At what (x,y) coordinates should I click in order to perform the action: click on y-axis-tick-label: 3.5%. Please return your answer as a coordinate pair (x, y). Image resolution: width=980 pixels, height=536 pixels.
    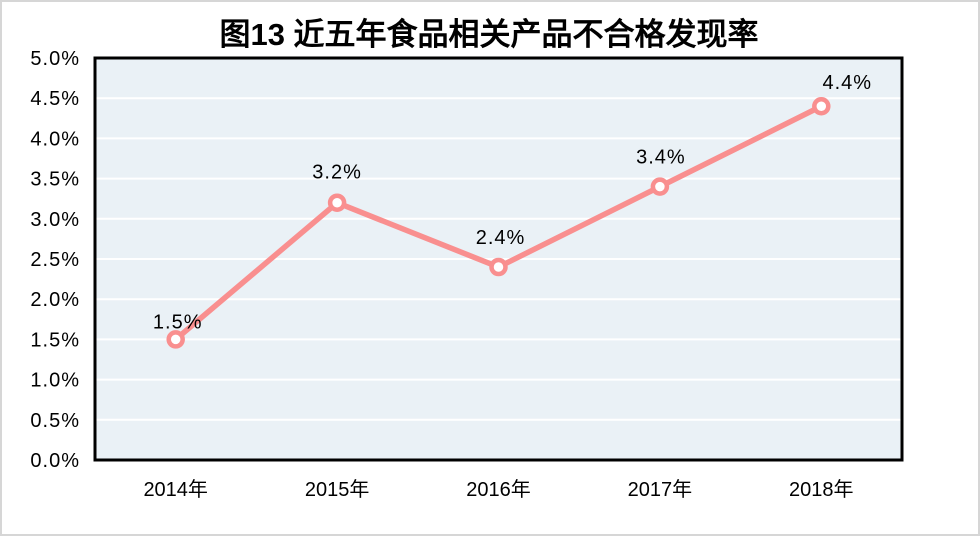
    Looking at the image, I should click on (55, 180).